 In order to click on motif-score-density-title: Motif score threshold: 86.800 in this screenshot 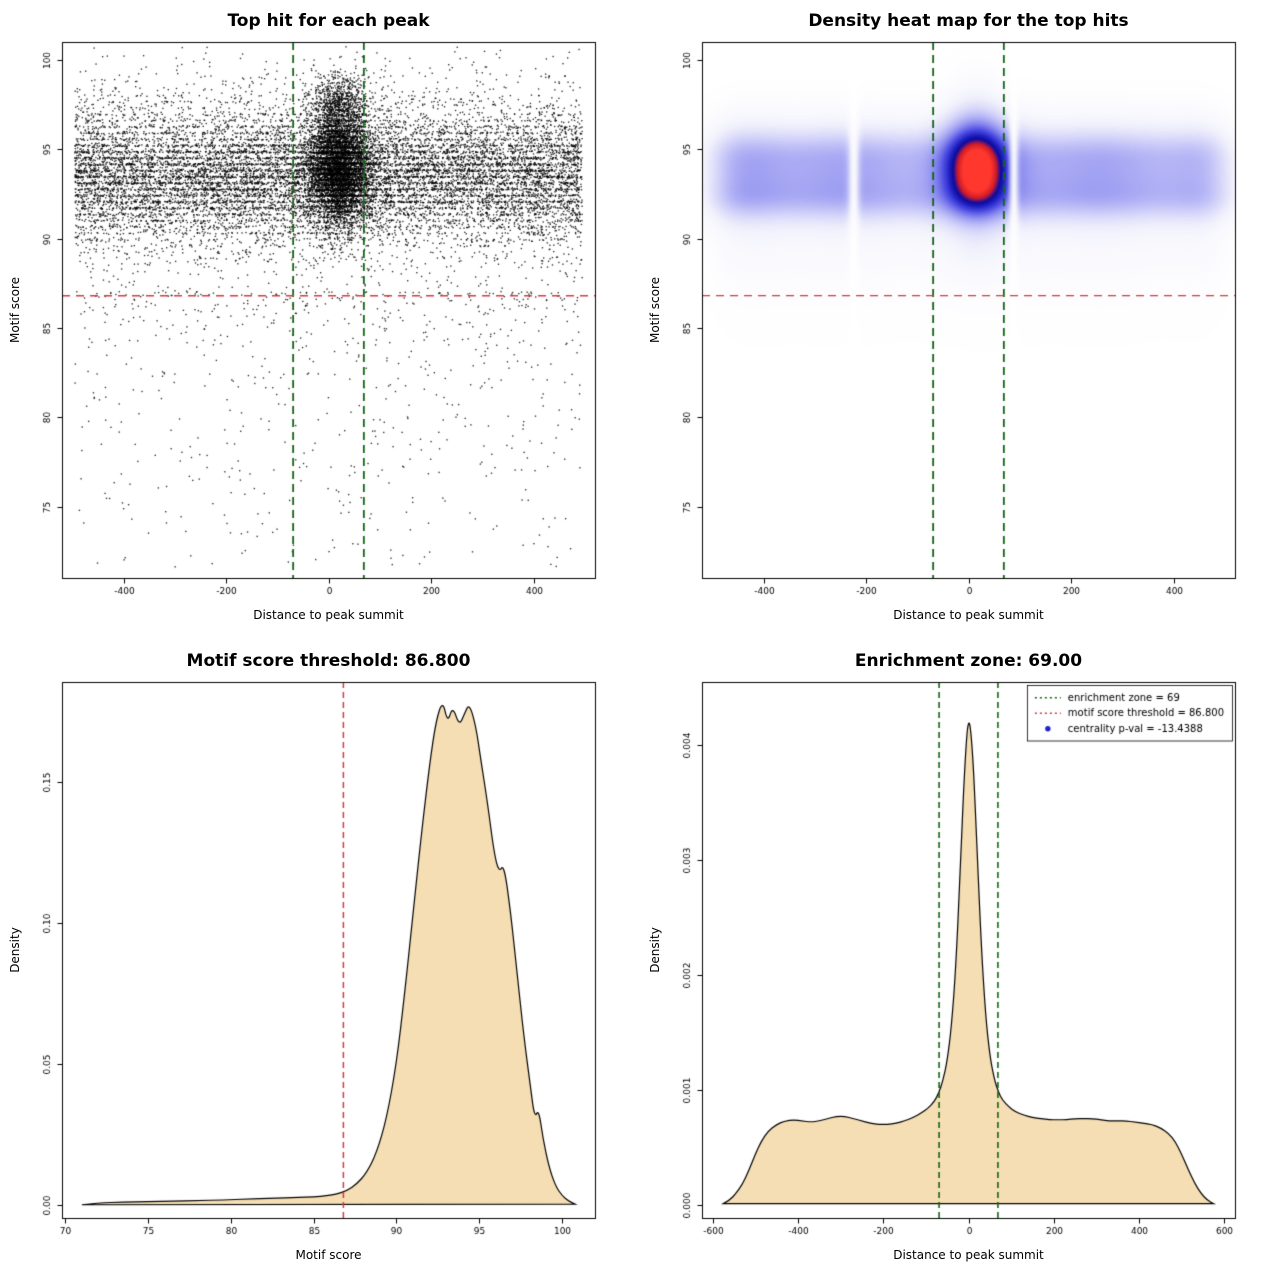, I will do `click(328, 661)`.